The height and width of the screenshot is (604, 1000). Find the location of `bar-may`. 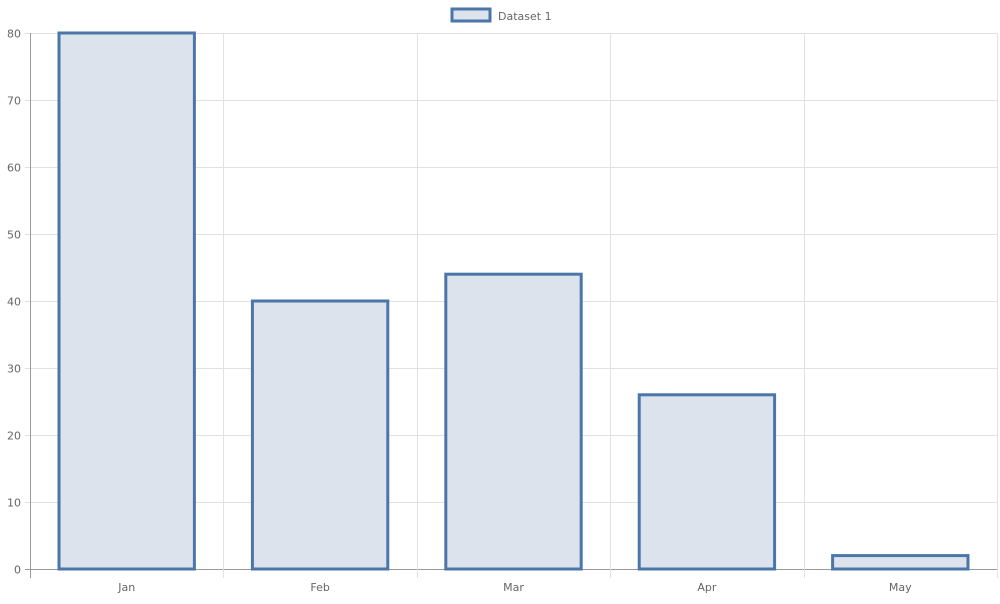

bar-may is located at coordinates (900, 562).